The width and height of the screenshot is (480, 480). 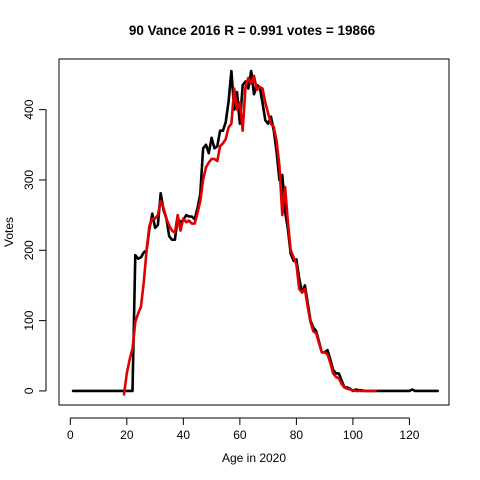 What do you see at coordinates (29, 320) in the screenshot?
I see `y-tick-label: 100` at bounding box center [29, 320].